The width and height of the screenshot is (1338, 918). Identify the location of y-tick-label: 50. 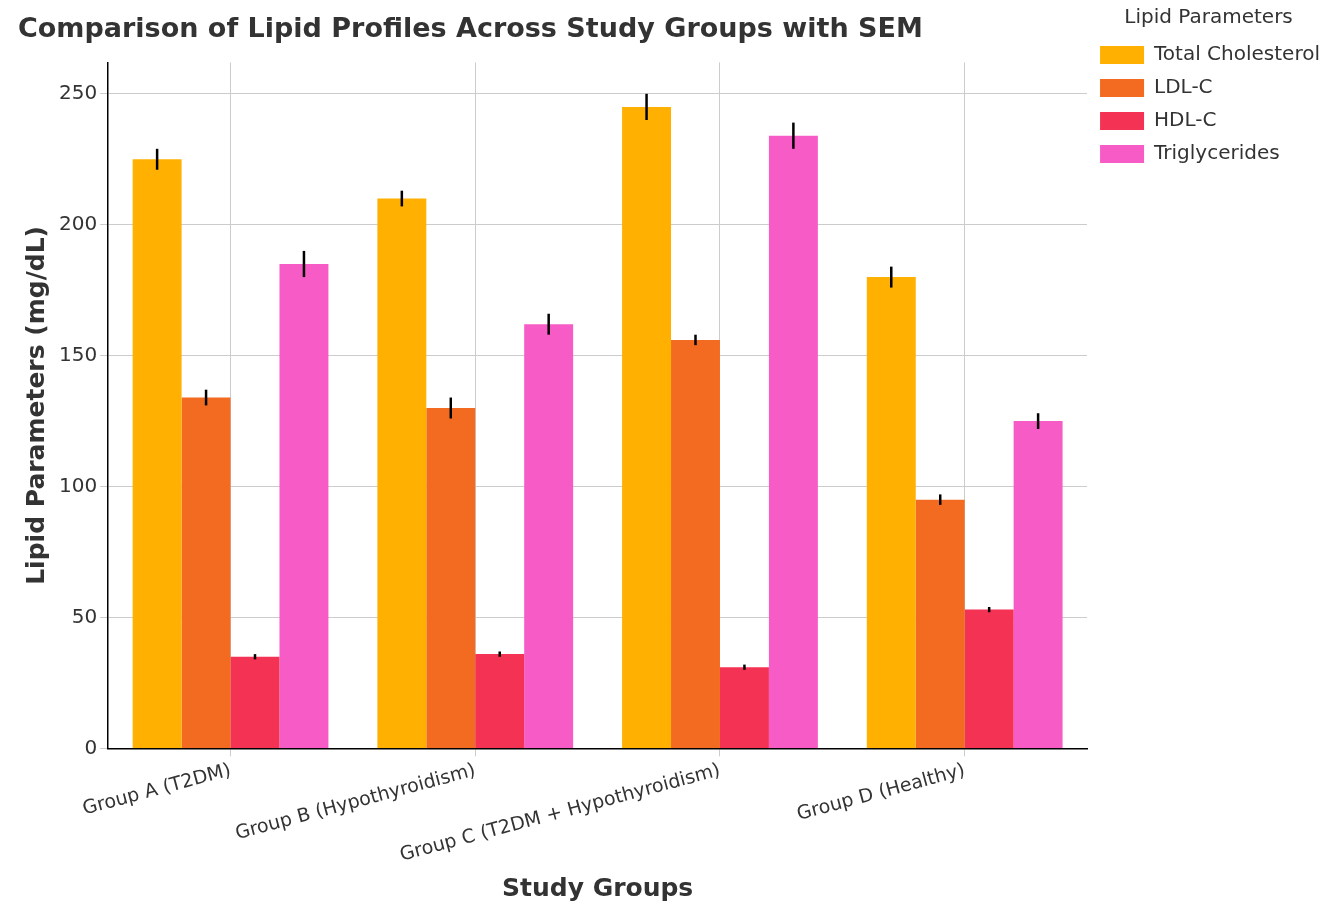
(84, 615).